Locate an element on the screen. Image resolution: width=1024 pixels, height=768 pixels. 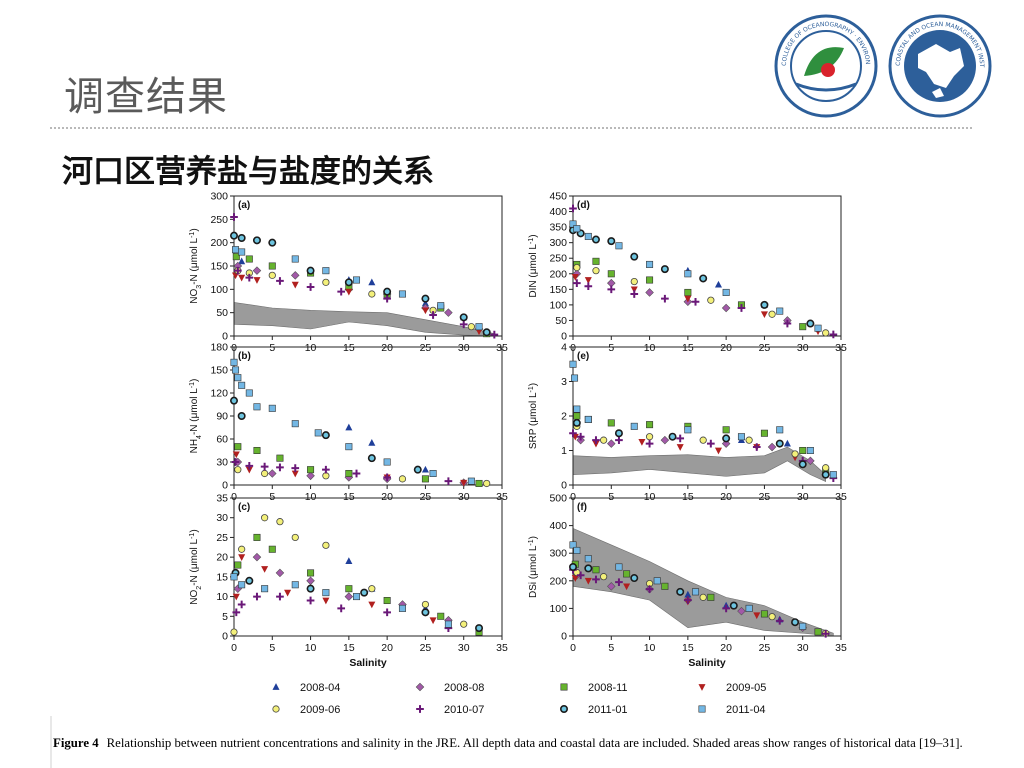
x-tick-label: 35 is located at coordinates (502, 497).